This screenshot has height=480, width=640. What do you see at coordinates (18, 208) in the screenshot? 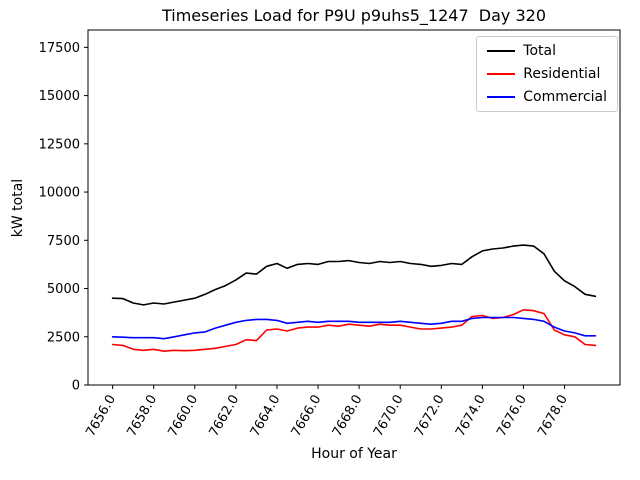
I see `y-axis-label: kW total` at bounding box center [18, 208].